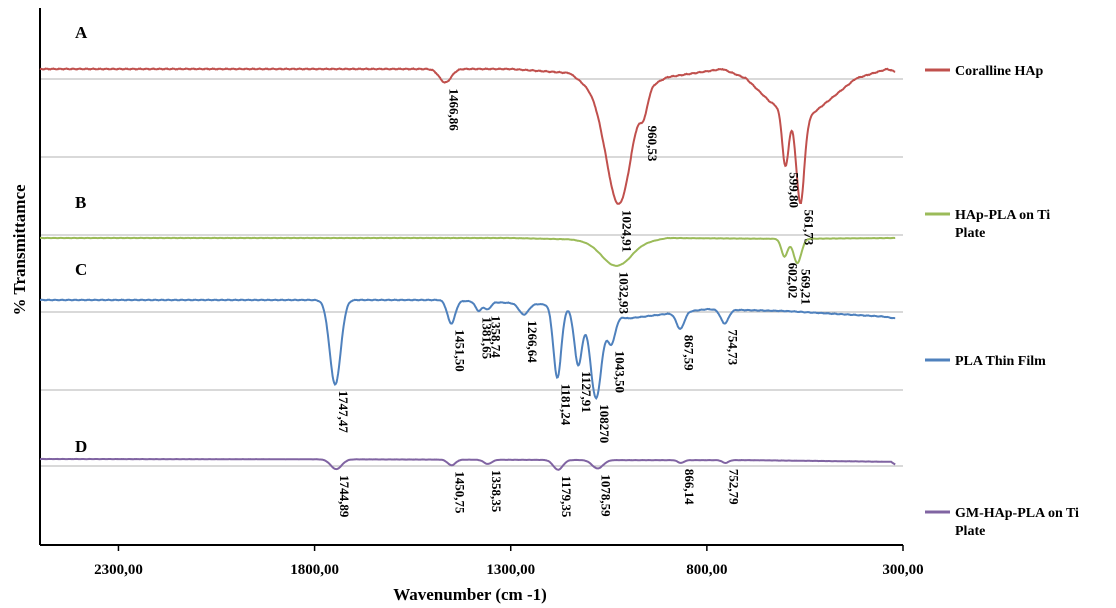 This screenshot has width=1116, height=608. Describe the element at coordinates (808, 228) in the screenshot. I see `peak-label: 561,73` at that location.